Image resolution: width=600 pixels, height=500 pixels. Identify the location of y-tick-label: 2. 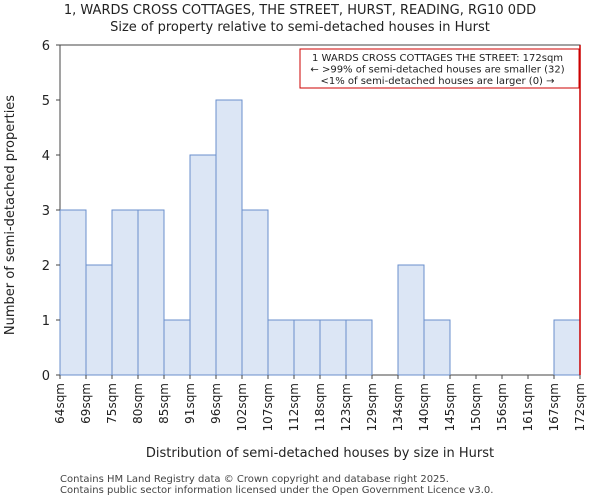
(46, 266).